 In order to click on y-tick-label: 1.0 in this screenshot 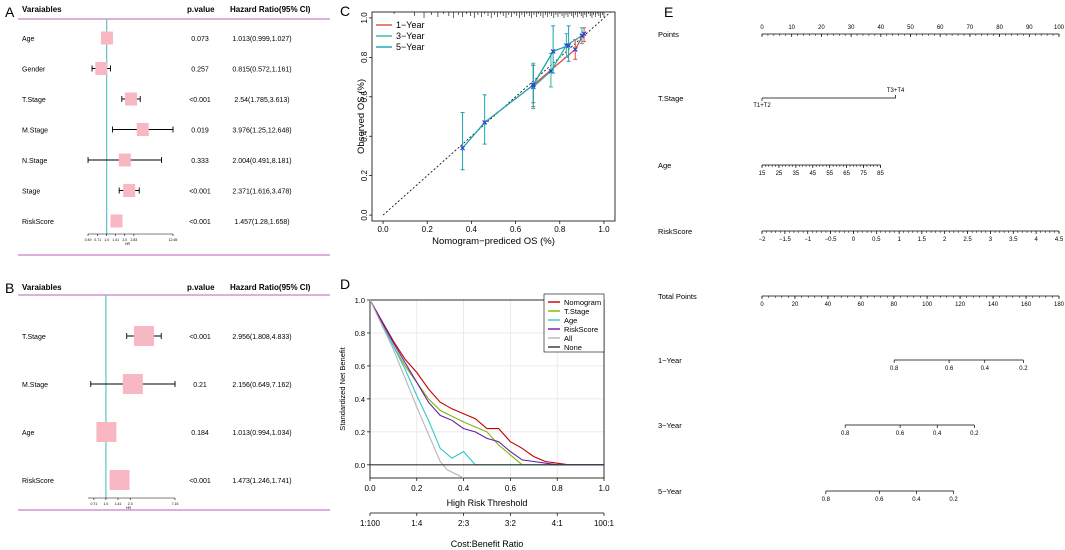, I will do `click(360, 300)`.